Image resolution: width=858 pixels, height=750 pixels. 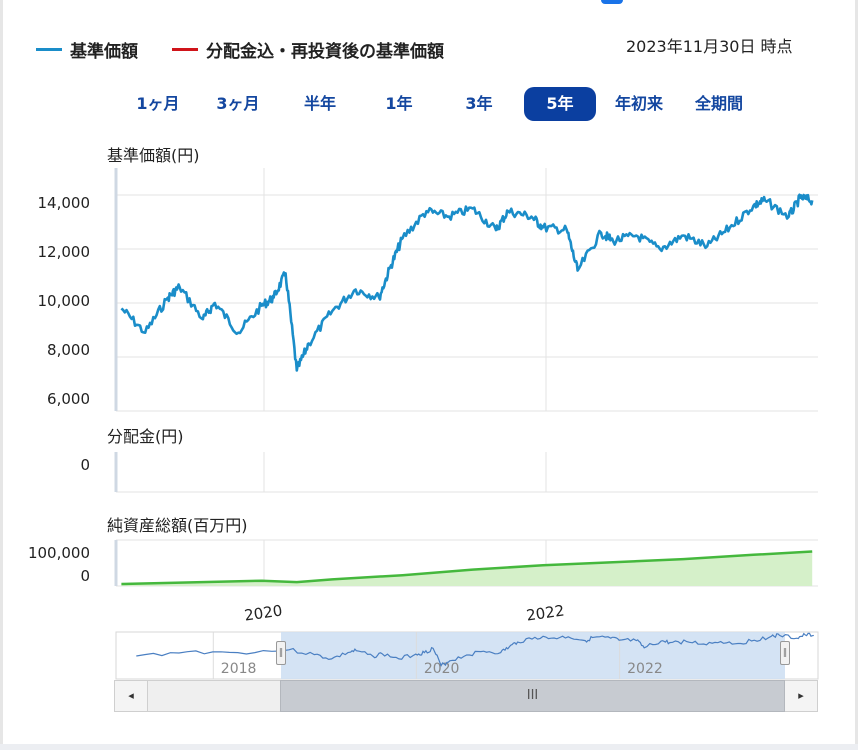 What do you see at coordinates (68, 350) in the screenshot?
I see `nav-ytick-8000: 8,000` at bounding box center [68, 350].